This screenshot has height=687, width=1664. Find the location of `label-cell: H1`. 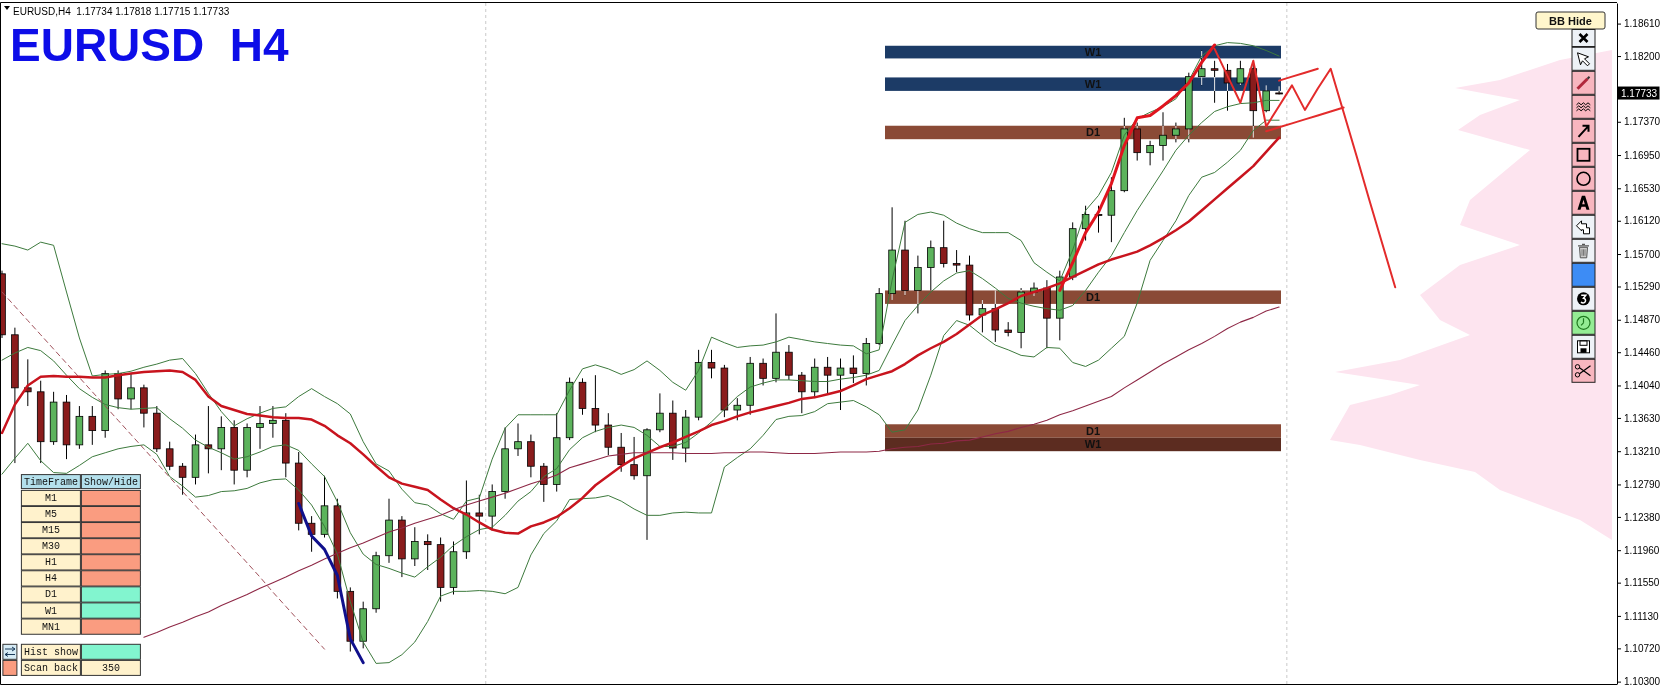

label-cell: H1 is located at coordinates (50, 562).